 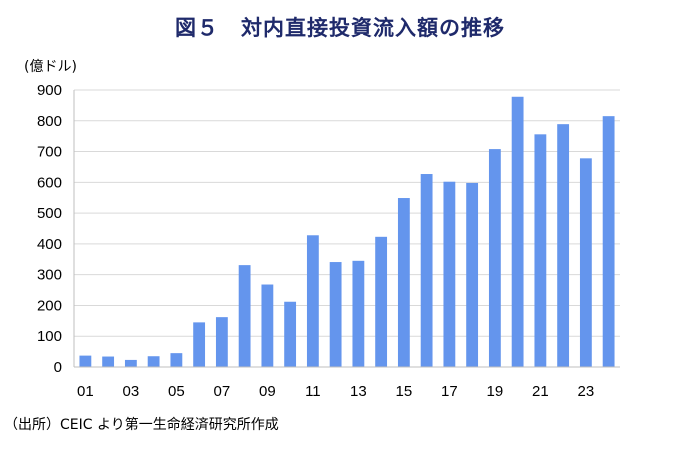 What do you see at coordinates (495, 391) in the screenshot?
I see `x-tick-label: 19` at bounding box center [495, 391].